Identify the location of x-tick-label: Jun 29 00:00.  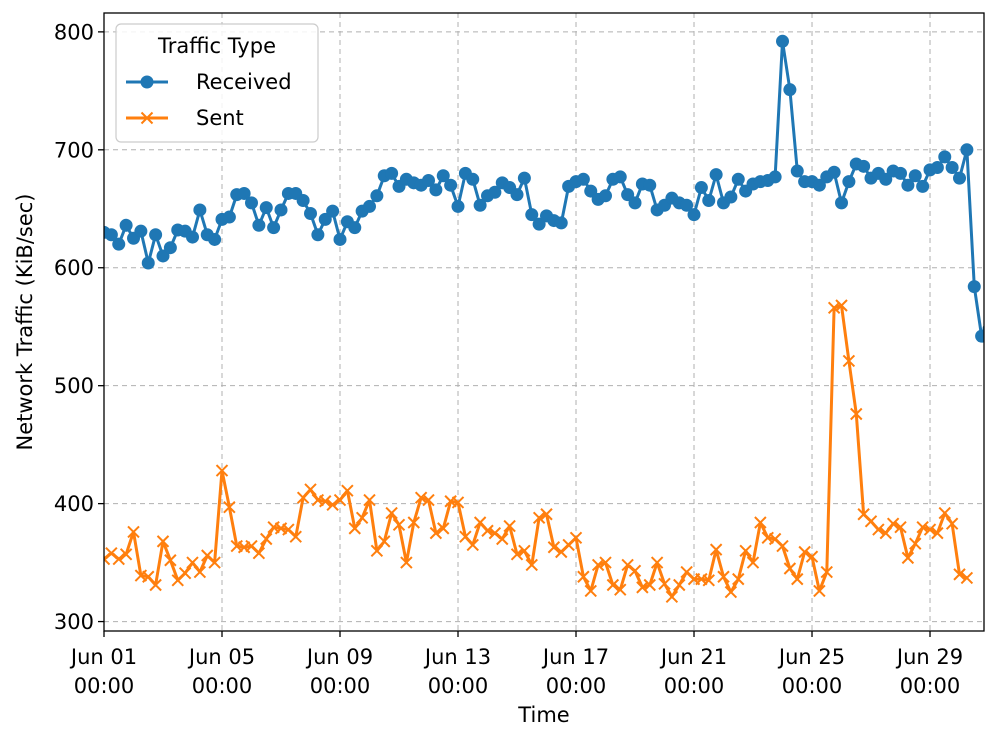
(929, 671).